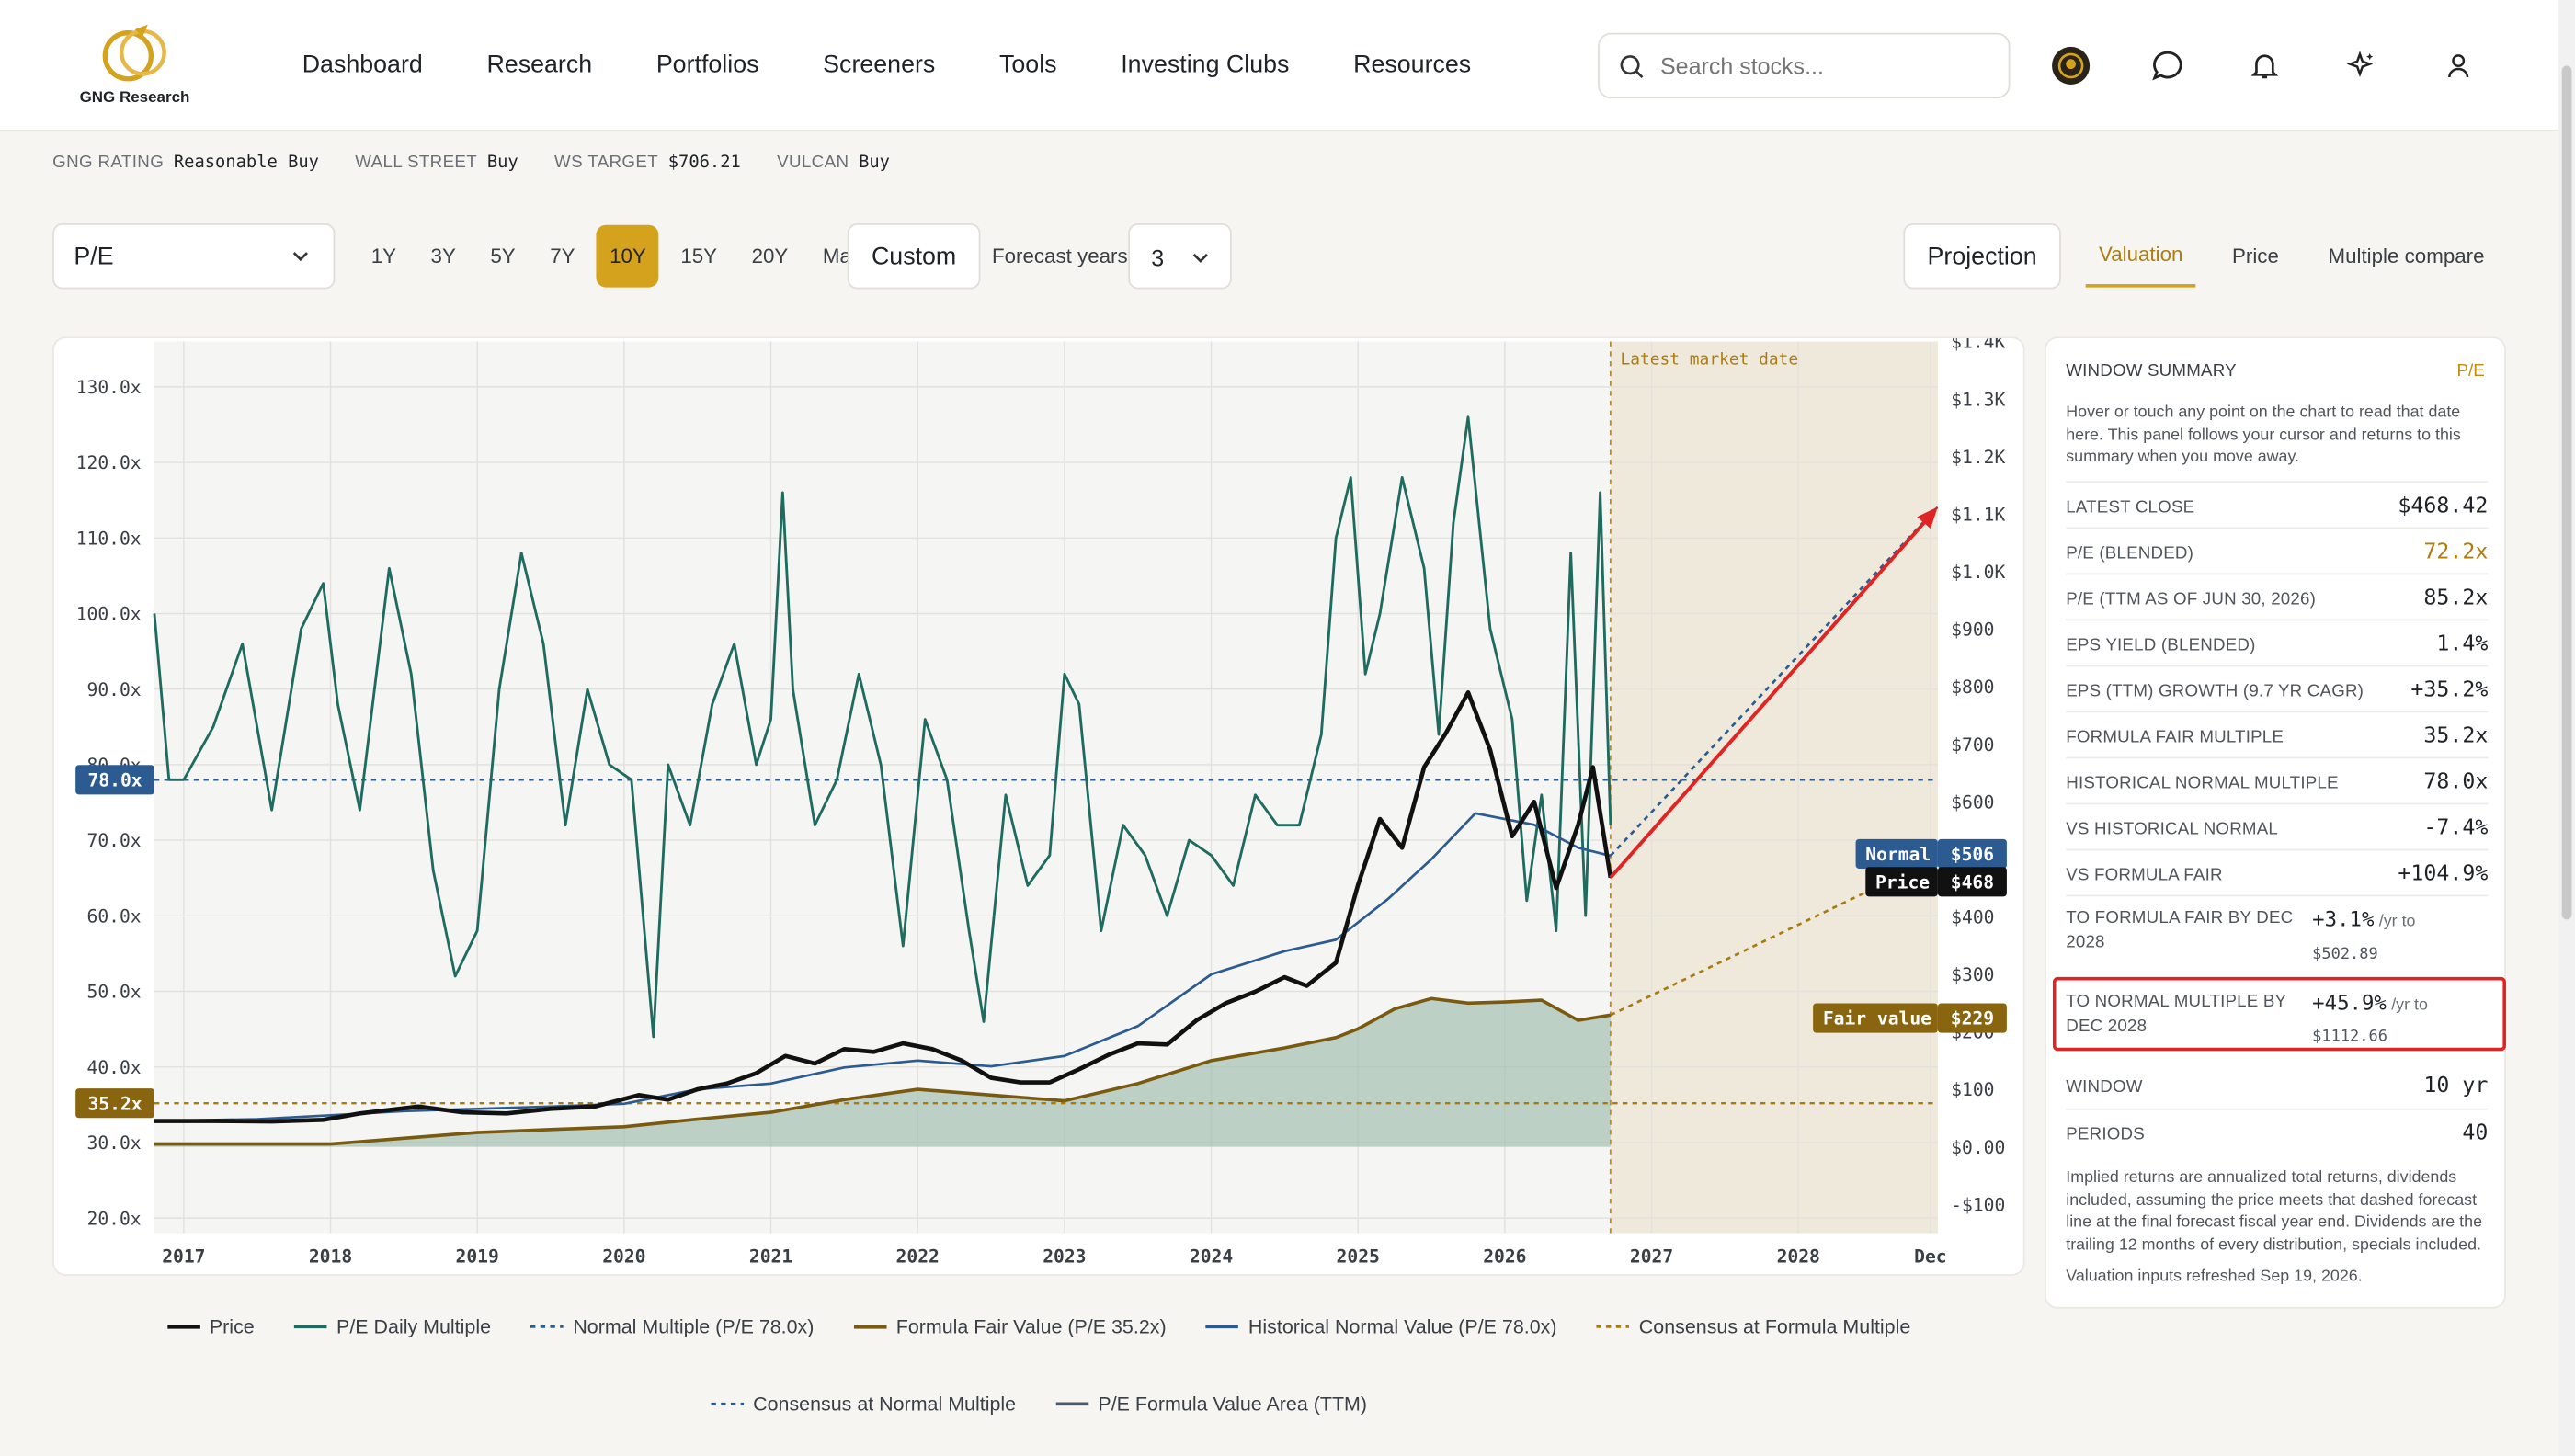  Describe the element at coordinates (699, 256) in the screenshot. I see `period-15y: 15Y` at that location.